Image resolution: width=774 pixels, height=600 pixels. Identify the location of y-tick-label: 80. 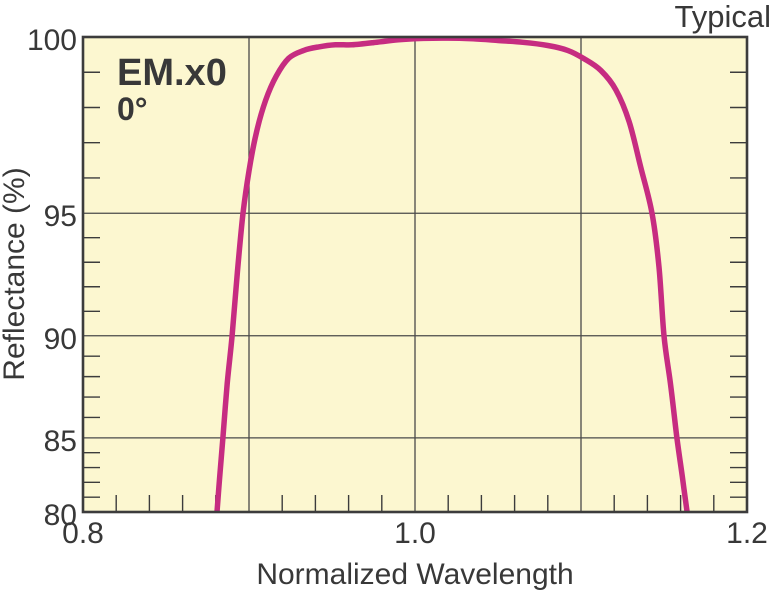
(60, 515).